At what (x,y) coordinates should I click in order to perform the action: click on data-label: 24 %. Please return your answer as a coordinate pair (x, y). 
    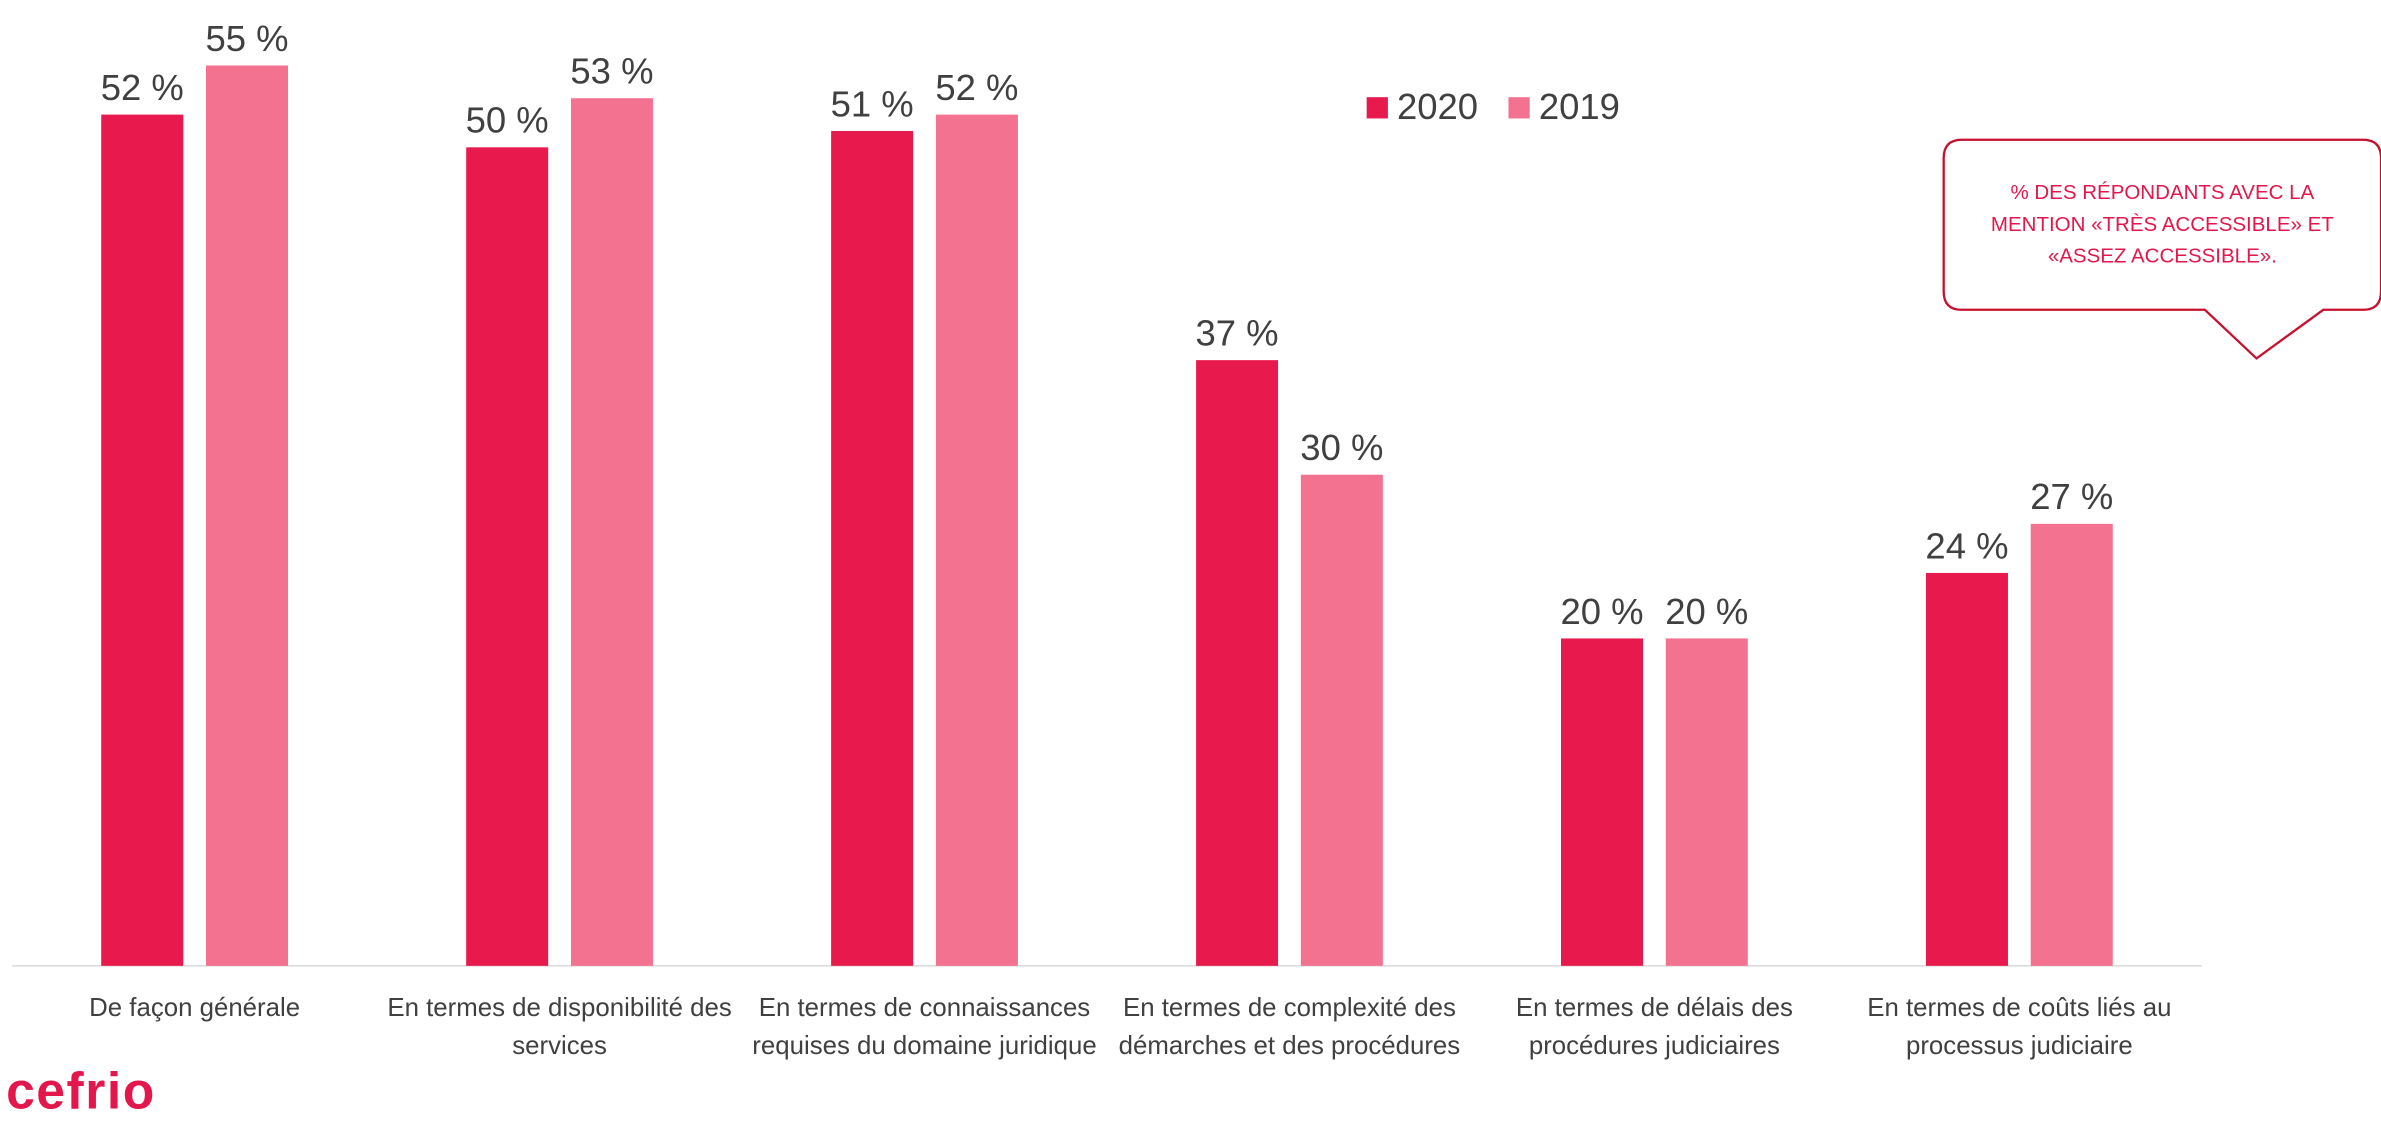
    Looking at the image, I should click on (1966, 545).